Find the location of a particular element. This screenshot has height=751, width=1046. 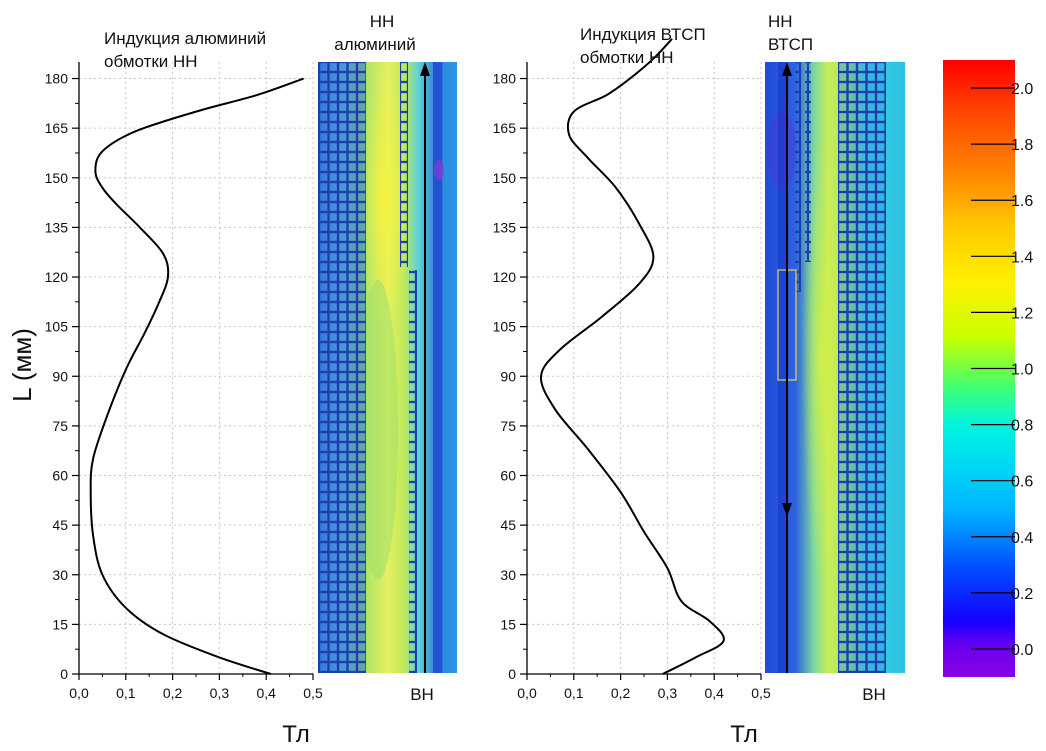

colorbar-tick-label: 2.0 is located at coordinates (1022, 89).